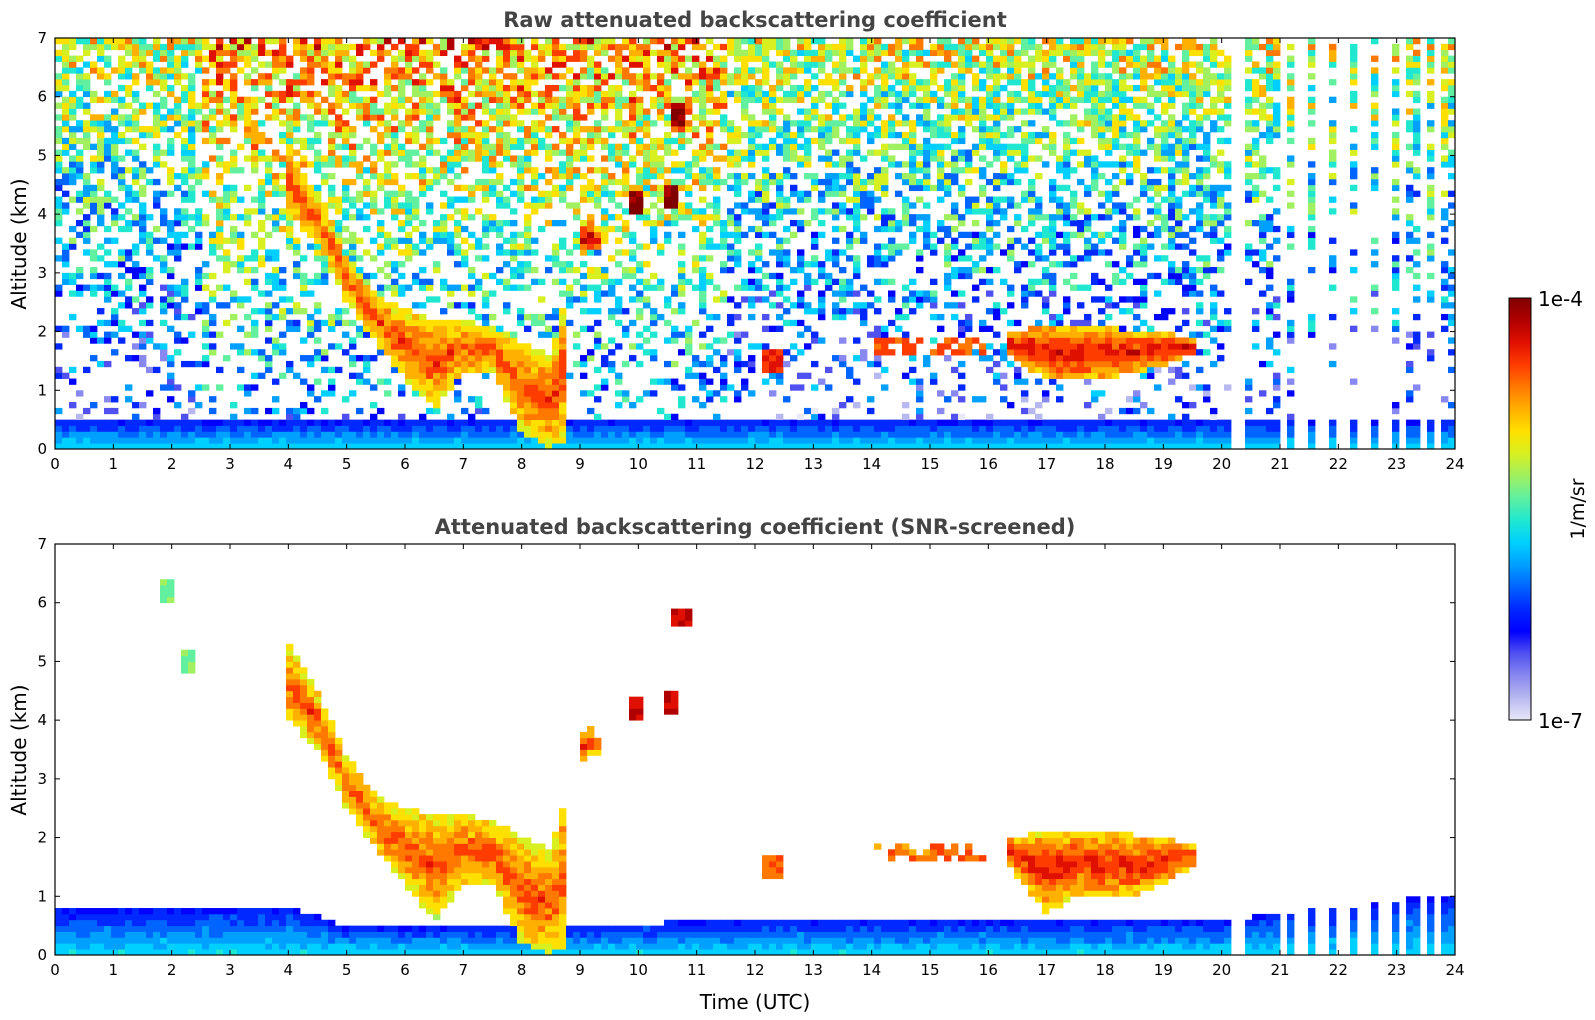  I want to click on colorbar-bar, so click(1520, 509).